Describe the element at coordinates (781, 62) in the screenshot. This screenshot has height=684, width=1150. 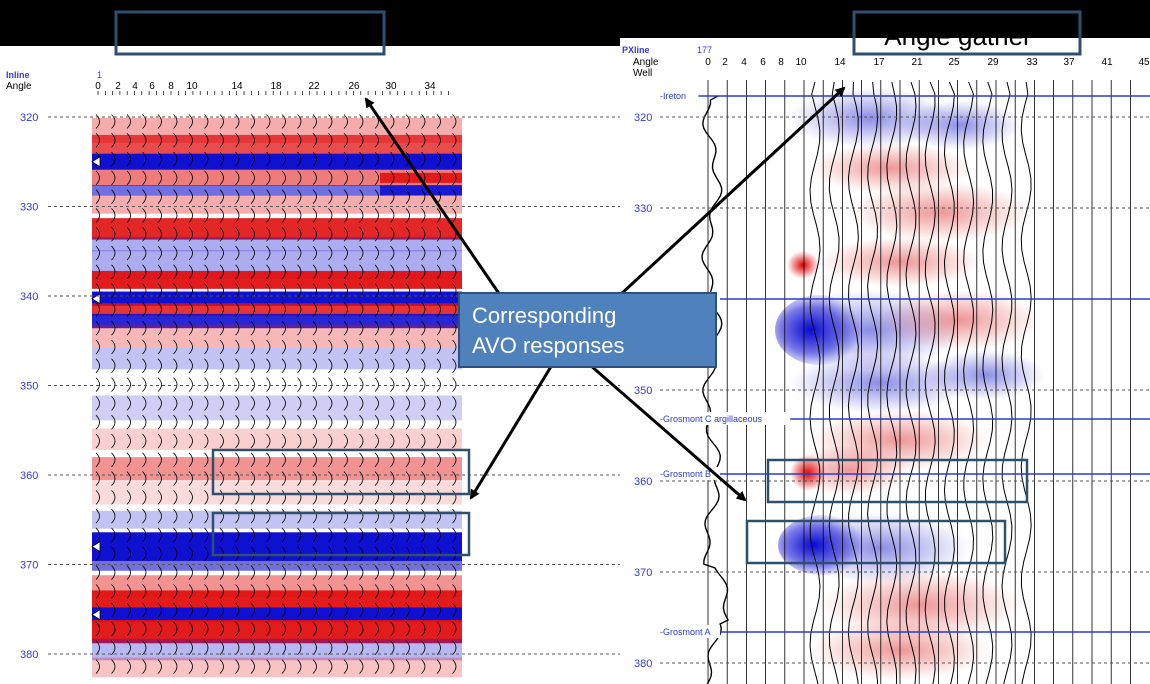
I see `right-angle-tick: 8` at that location.